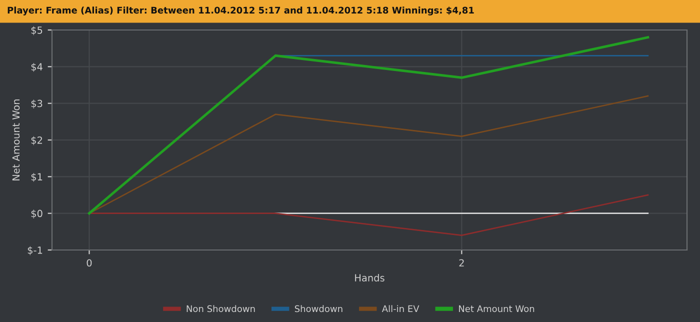 The width and height of the screenshot is (700, 322). I want to click on y-axis-title: Net Amount Won, so click(16, 140).